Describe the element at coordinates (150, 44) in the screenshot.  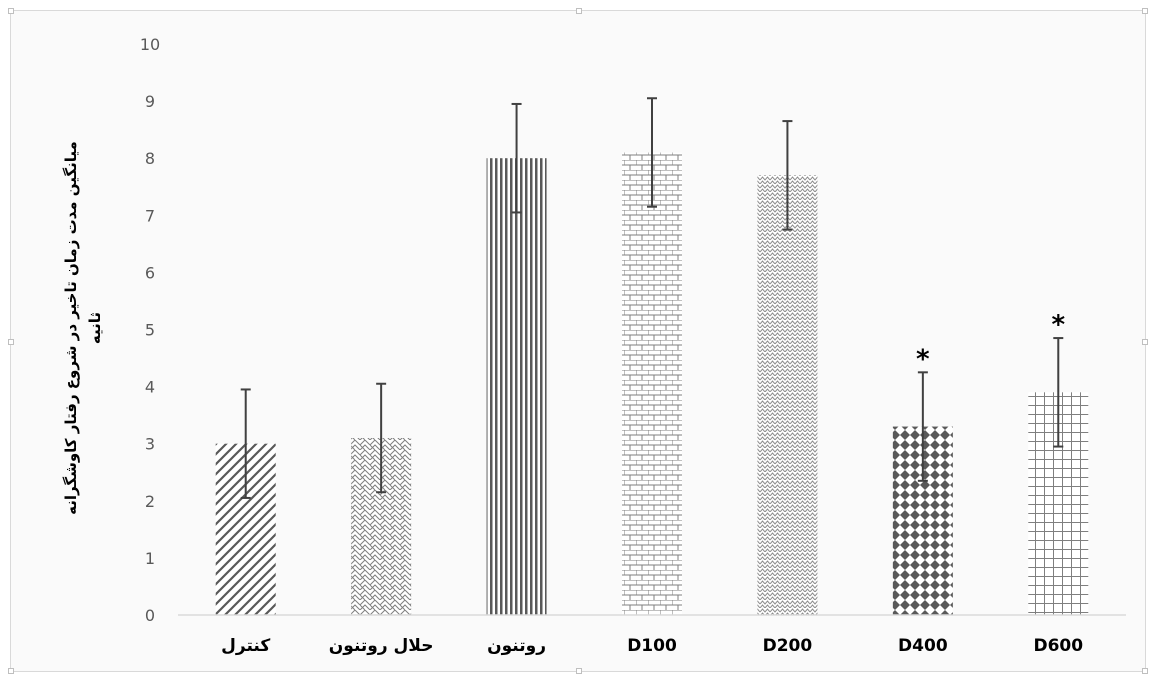
I see `y-tick-label-10: 10` at that location.